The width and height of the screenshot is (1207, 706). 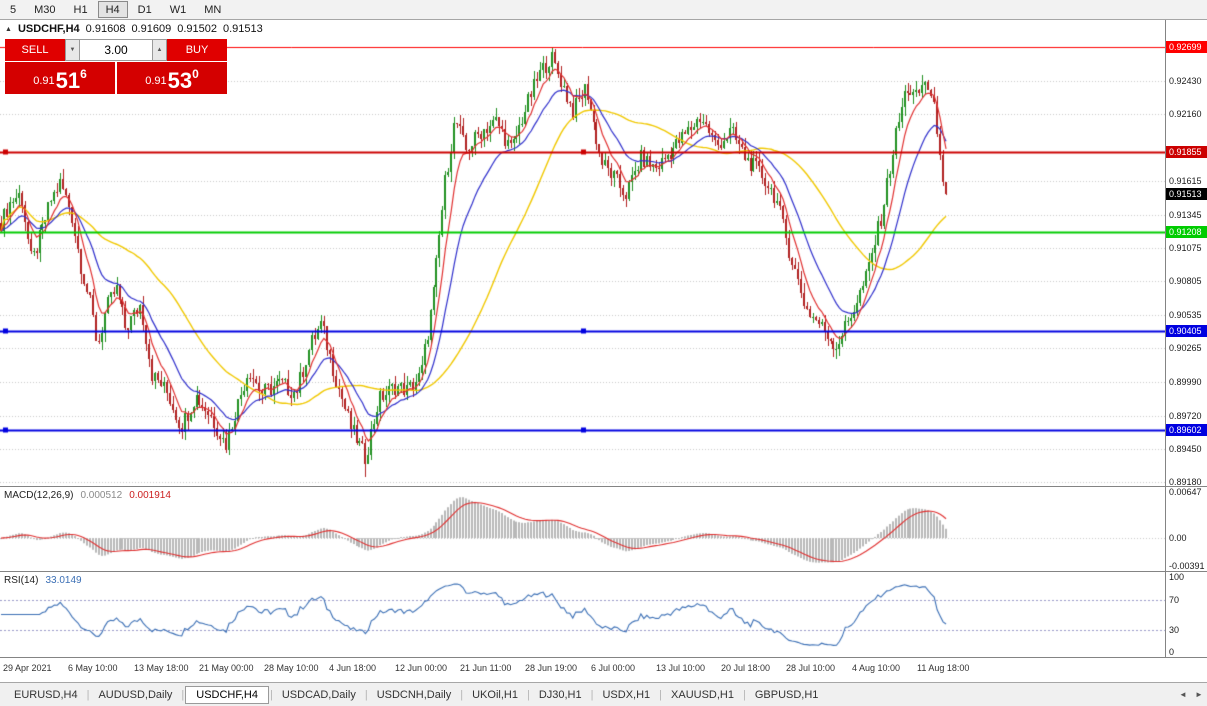 I want to click on volume-input, so click(x=116, y=50).